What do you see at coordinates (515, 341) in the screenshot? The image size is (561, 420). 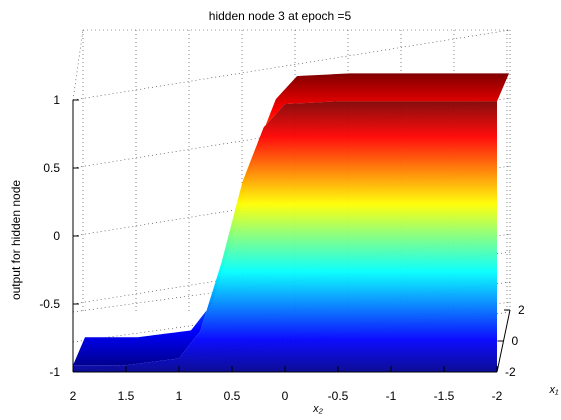 I see `x1-tick-label: 0` at bounding box center [515, 341].